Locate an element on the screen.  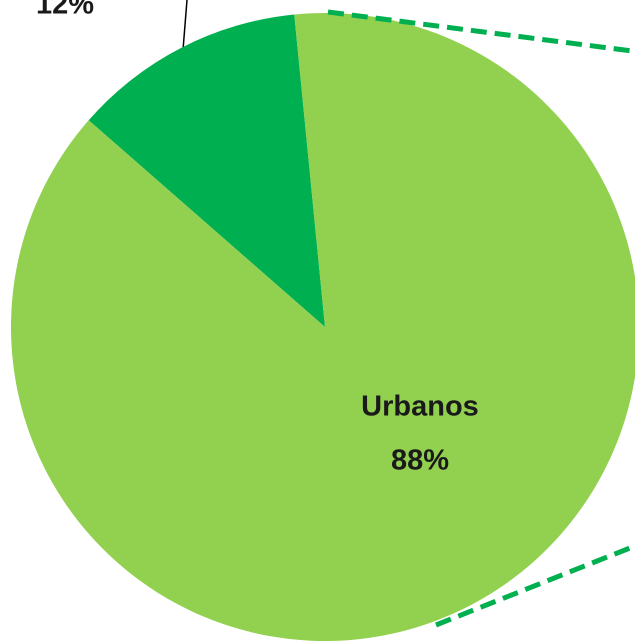
value-label: 88% is located at coordinates (420, 461).